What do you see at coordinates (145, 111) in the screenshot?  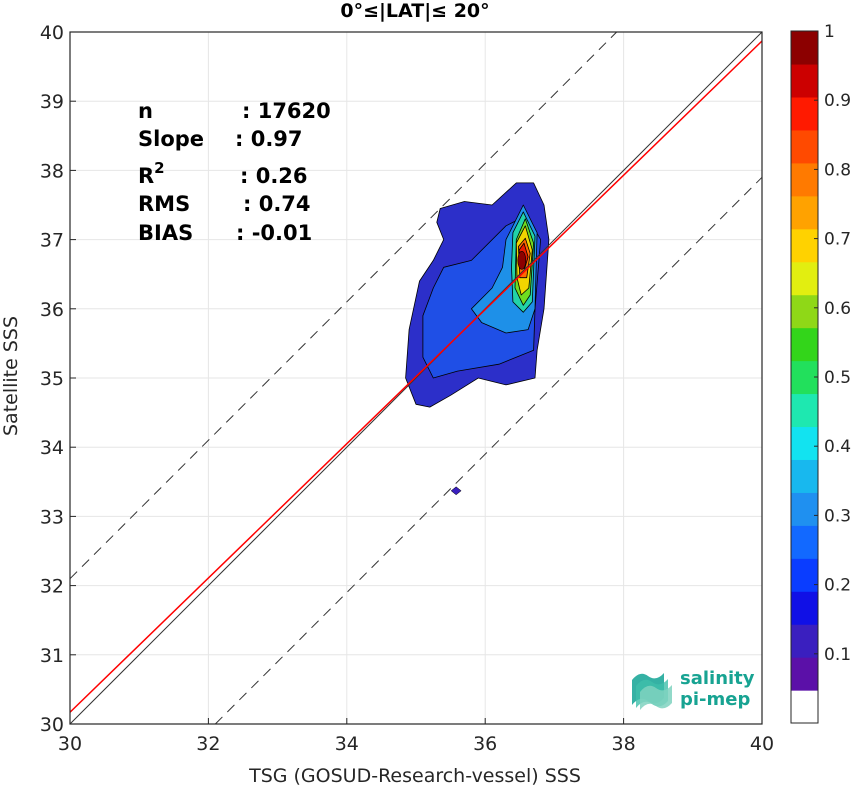 I see `stat-label: n` at bounding box center [145, 111].